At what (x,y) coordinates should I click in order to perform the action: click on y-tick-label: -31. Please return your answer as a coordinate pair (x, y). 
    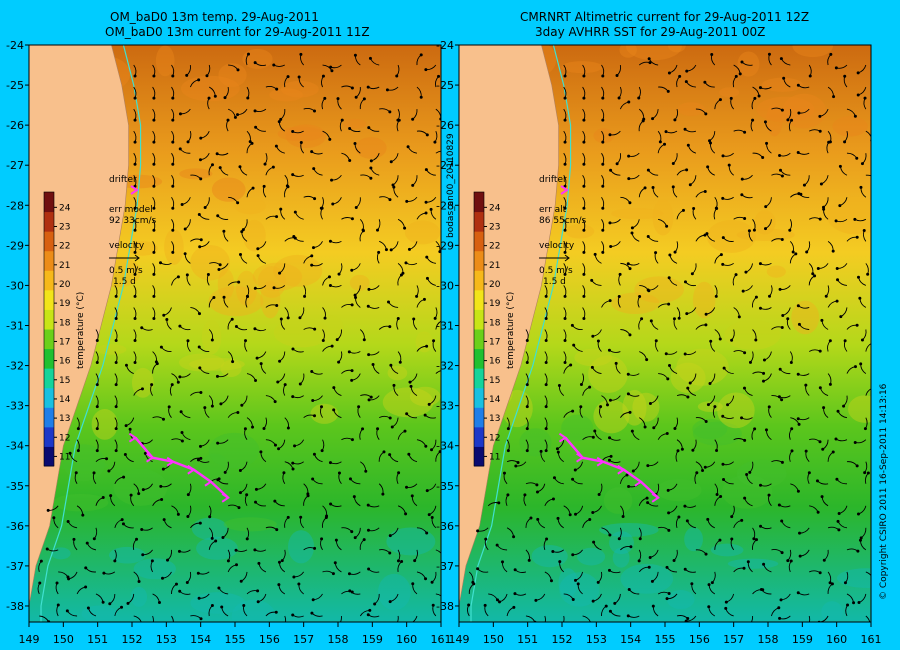
    Looking at the image, I should click on (445, 325).